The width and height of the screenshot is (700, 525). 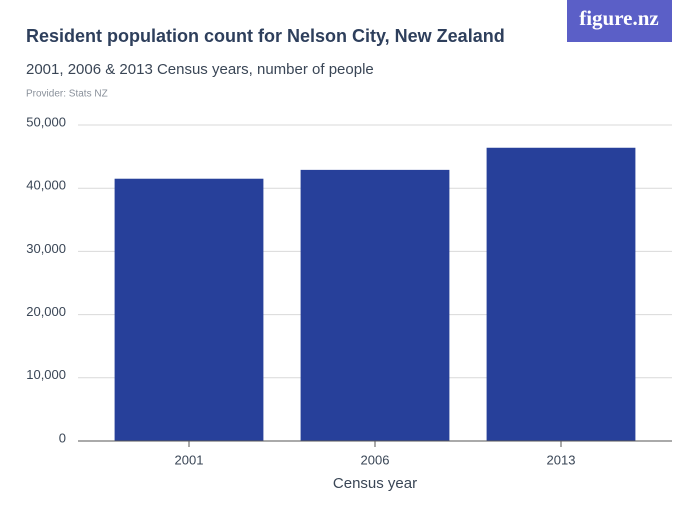 What do you see at coordinates (189, 459) in the screenshot?
I see `x-tick-label: 2001` at bounding box center [189, 459].